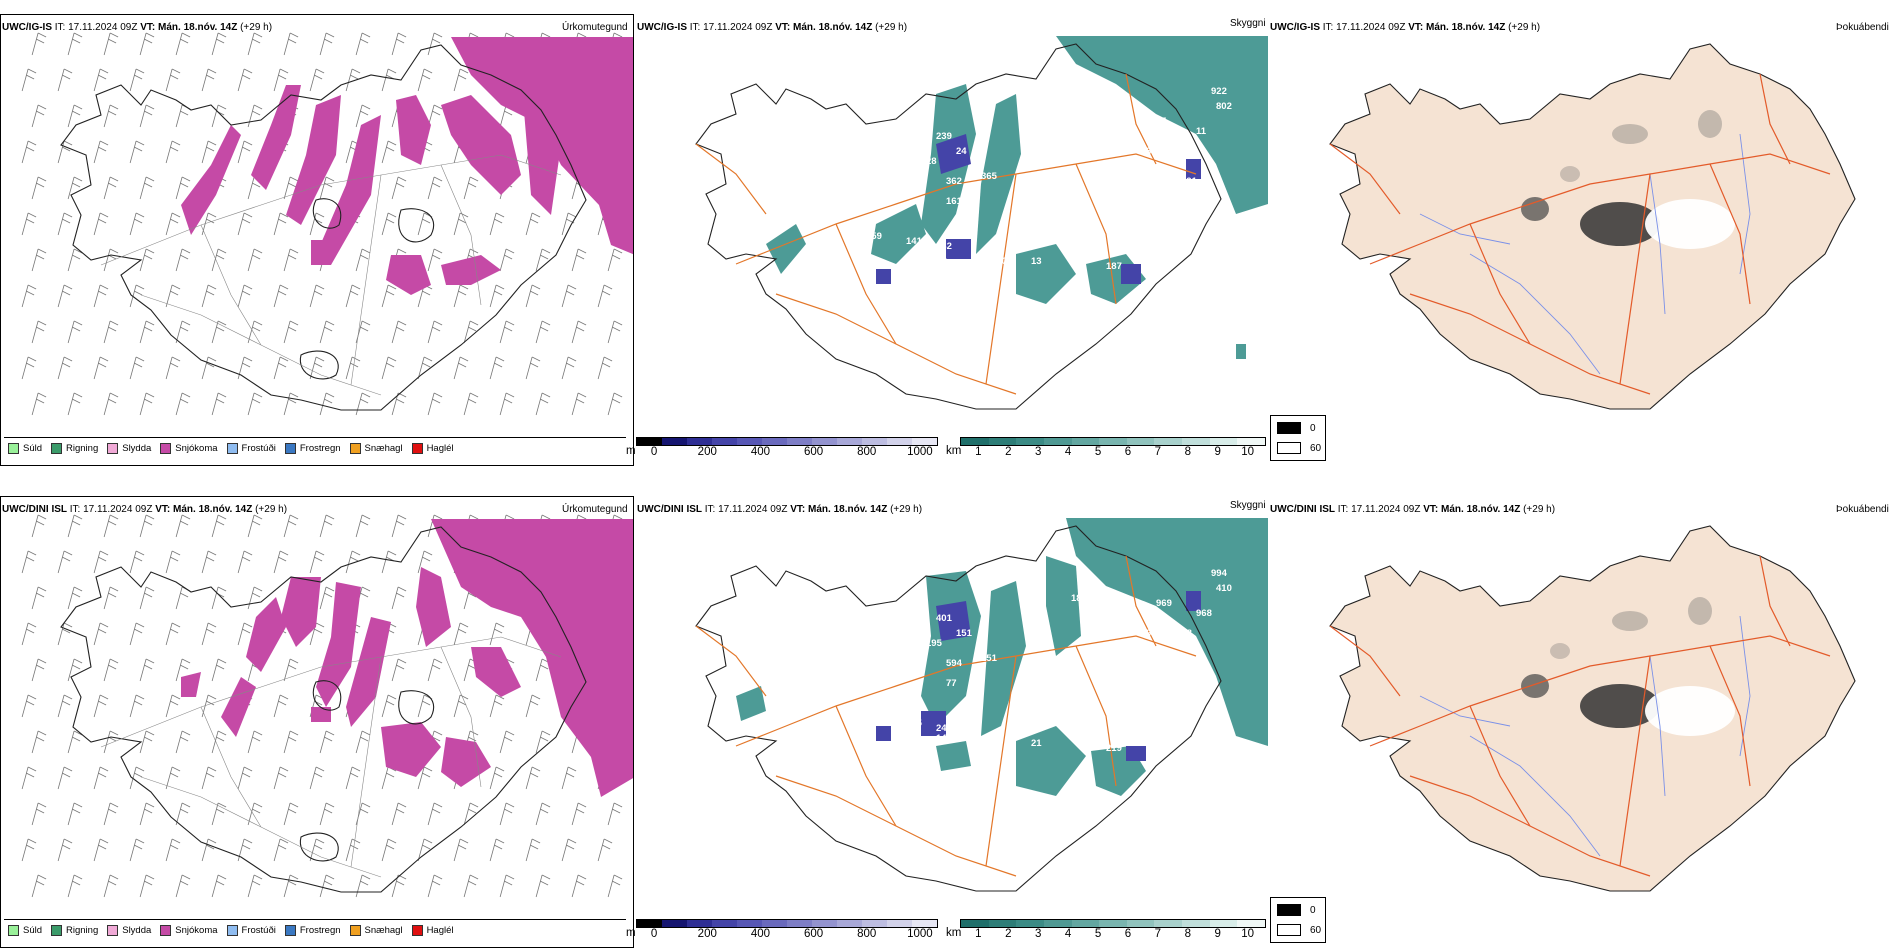  What do you see at coordinates (1224, 106) in the screenshot?
I see `cloud-base-label: 802` at bounding box center [1224, 106].